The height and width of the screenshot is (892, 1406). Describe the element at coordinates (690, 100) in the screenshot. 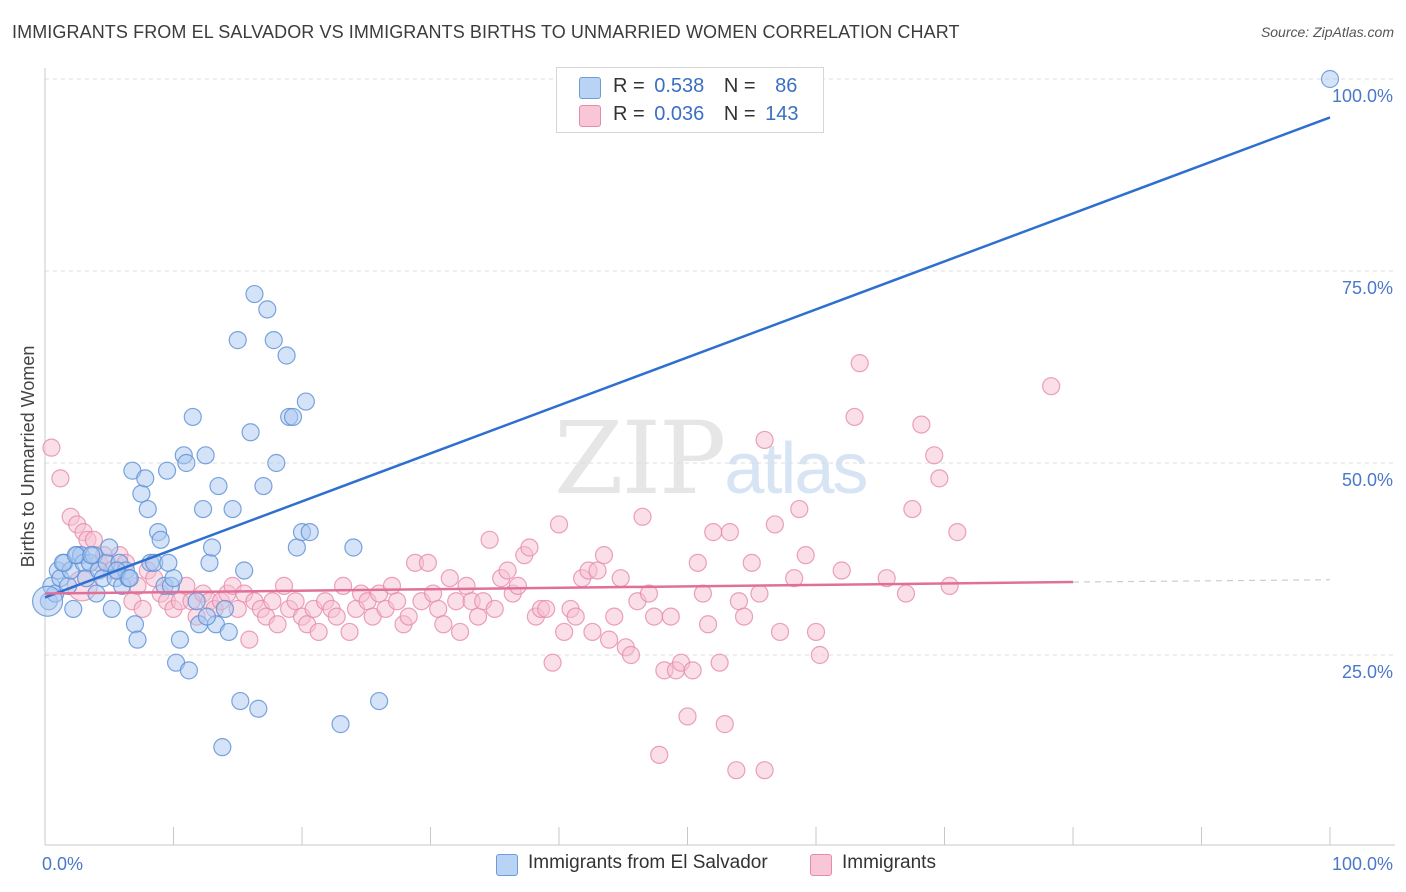

I see `correlation-legend: R = 0.538 N = 86 R = 0.036 N = 143` at that location.